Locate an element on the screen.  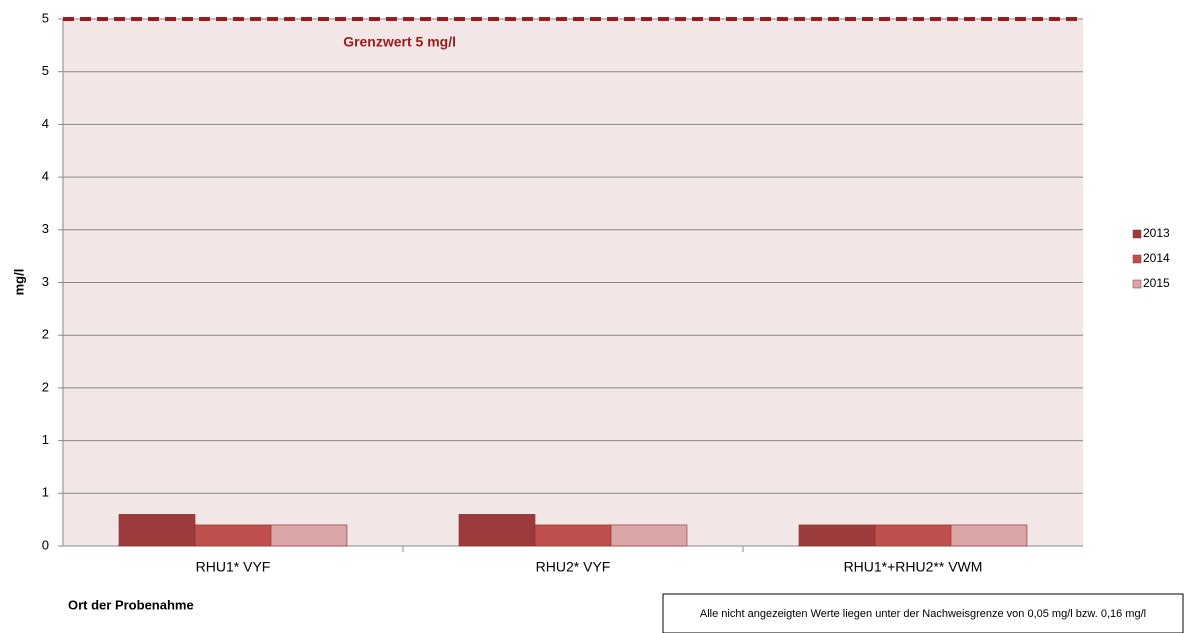
legend-label: 2015 is located at coordinates (1156, 283).